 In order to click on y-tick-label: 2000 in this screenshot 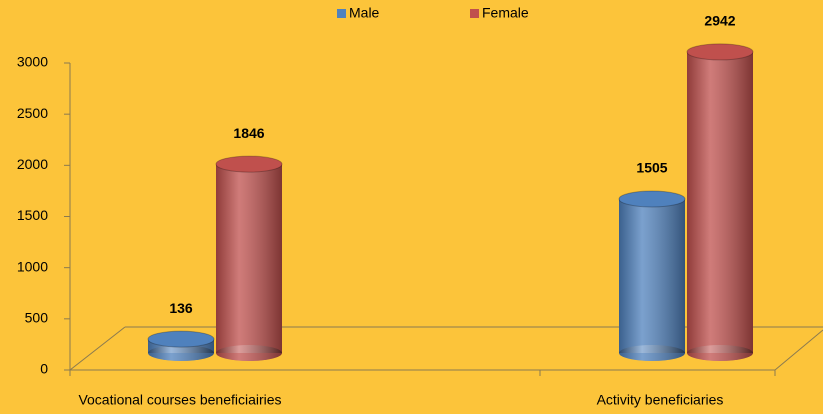, I will do `click(32, 164)`.